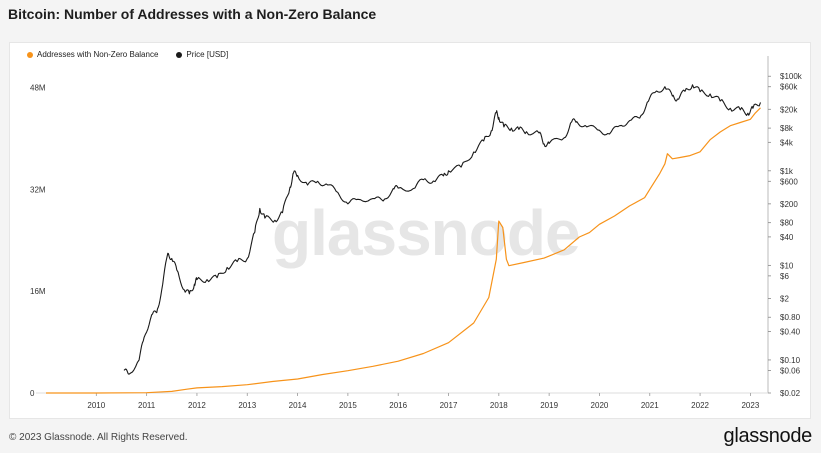  I want to click on y-right-tick-label: $0.40, so click(790, 331).